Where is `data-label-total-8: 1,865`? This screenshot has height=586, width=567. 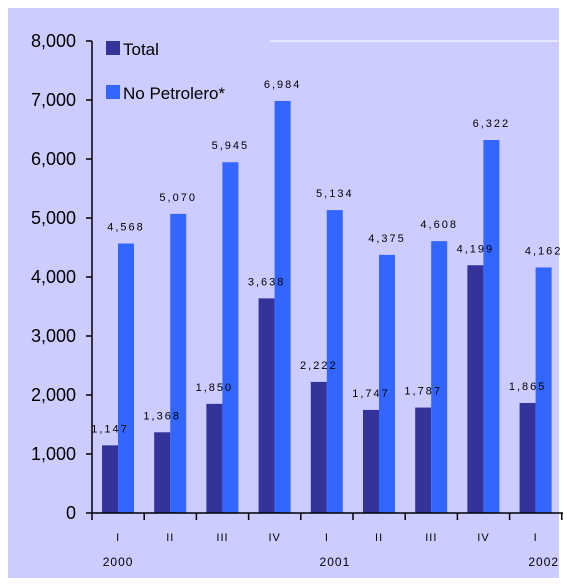
data-label-total-8: 1,865 is located at coordinates (528, 387).